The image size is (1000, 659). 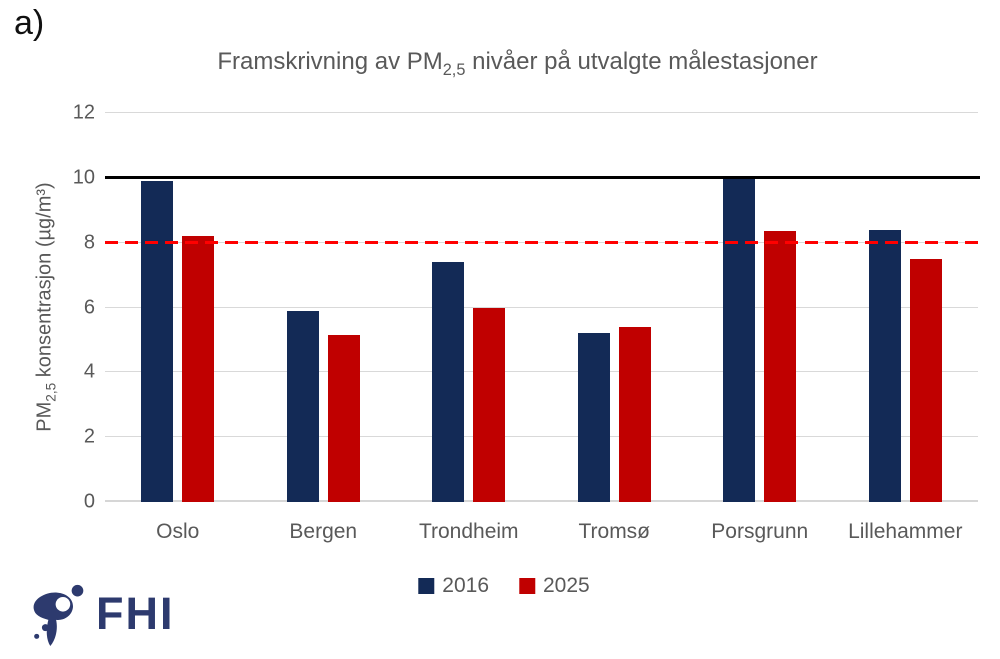 What do you see at coordinates (468, 531) in the screenshot?
I see `x-label-trondheim: Trondheim` at bounding box center [468, 531].